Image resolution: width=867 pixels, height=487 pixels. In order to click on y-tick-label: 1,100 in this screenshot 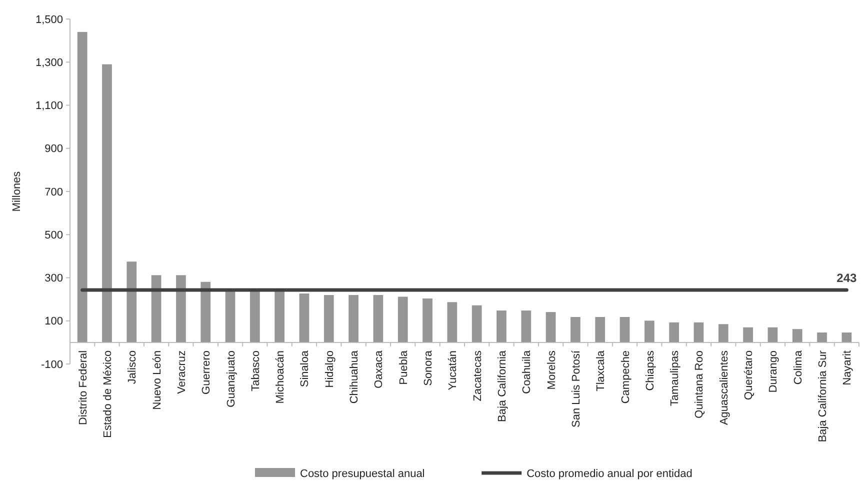, I will do `click(49, 106)`.